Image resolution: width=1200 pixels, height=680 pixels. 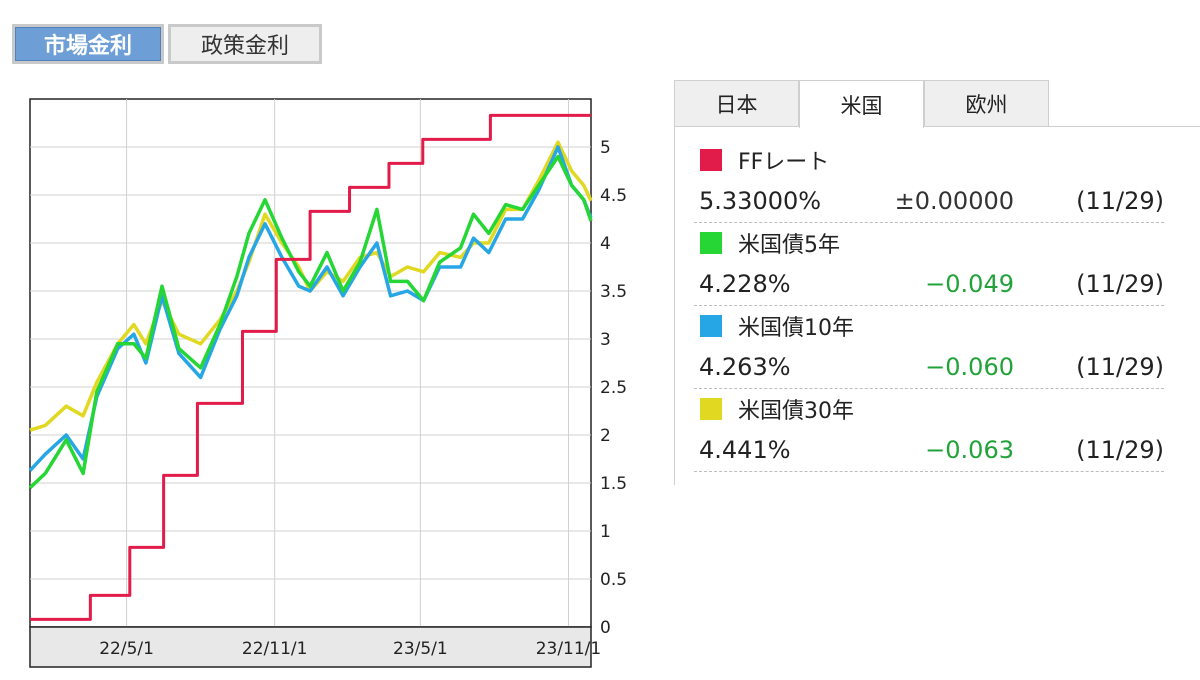 I want to click on rate-values: 5.33000% ±0.00000 (11/29), so click(x=929, y=201).